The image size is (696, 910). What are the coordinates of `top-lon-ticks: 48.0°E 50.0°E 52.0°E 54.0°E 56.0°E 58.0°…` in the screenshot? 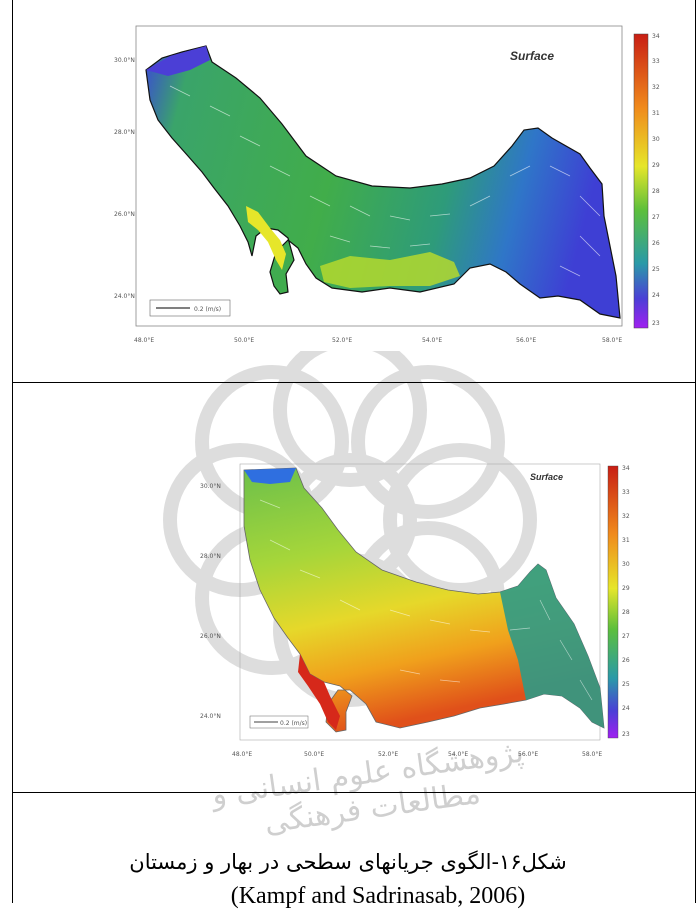 It's located at (378, 340).